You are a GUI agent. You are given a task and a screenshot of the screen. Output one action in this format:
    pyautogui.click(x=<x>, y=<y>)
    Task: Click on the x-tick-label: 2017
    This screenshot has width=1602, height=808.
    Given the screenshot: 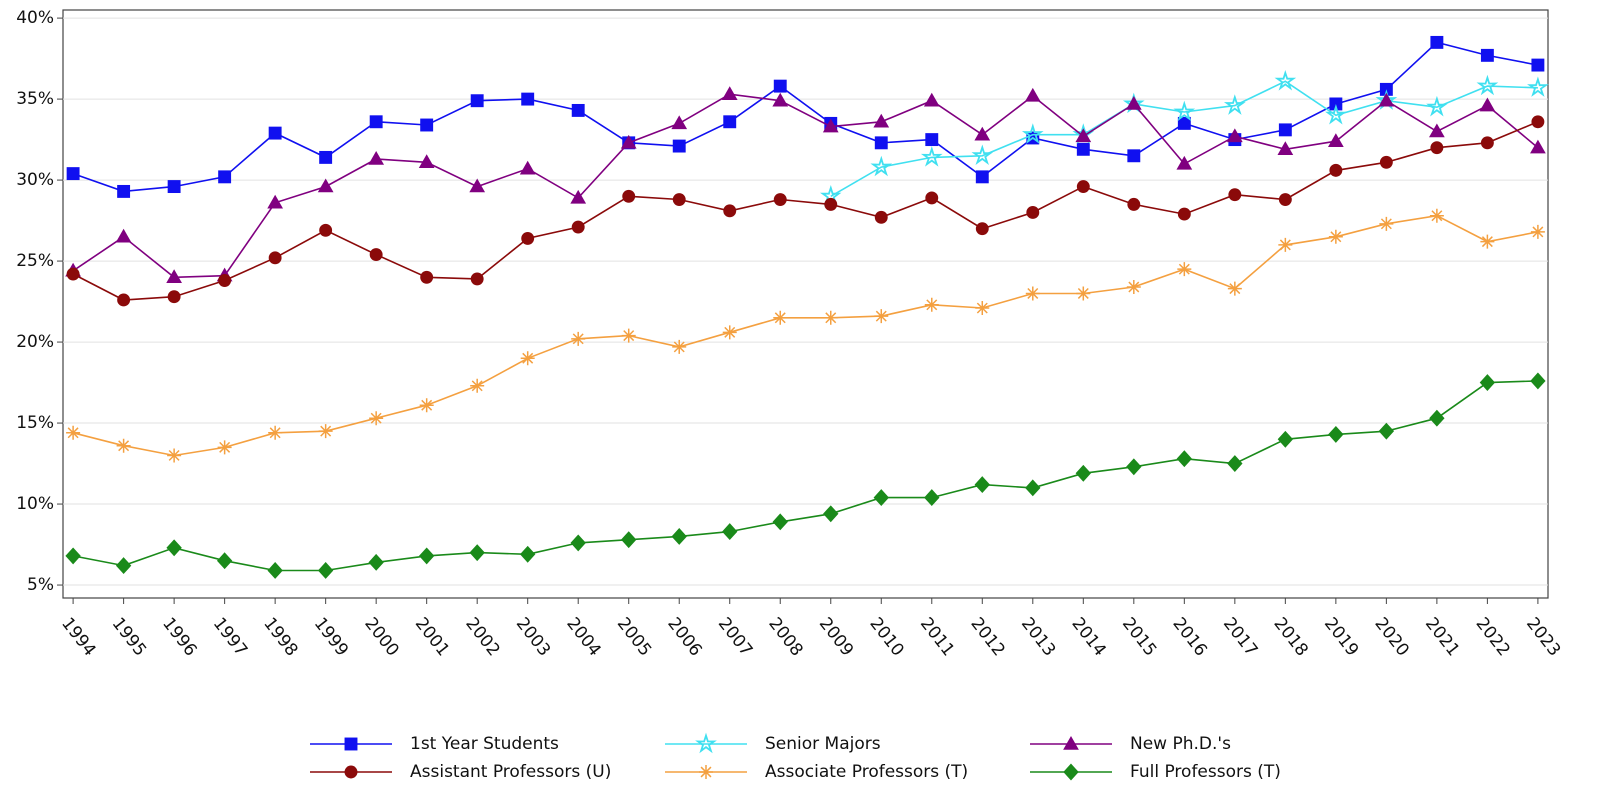 What is the action you would take?
    pyautogui.click(x=1240, y=637)
    